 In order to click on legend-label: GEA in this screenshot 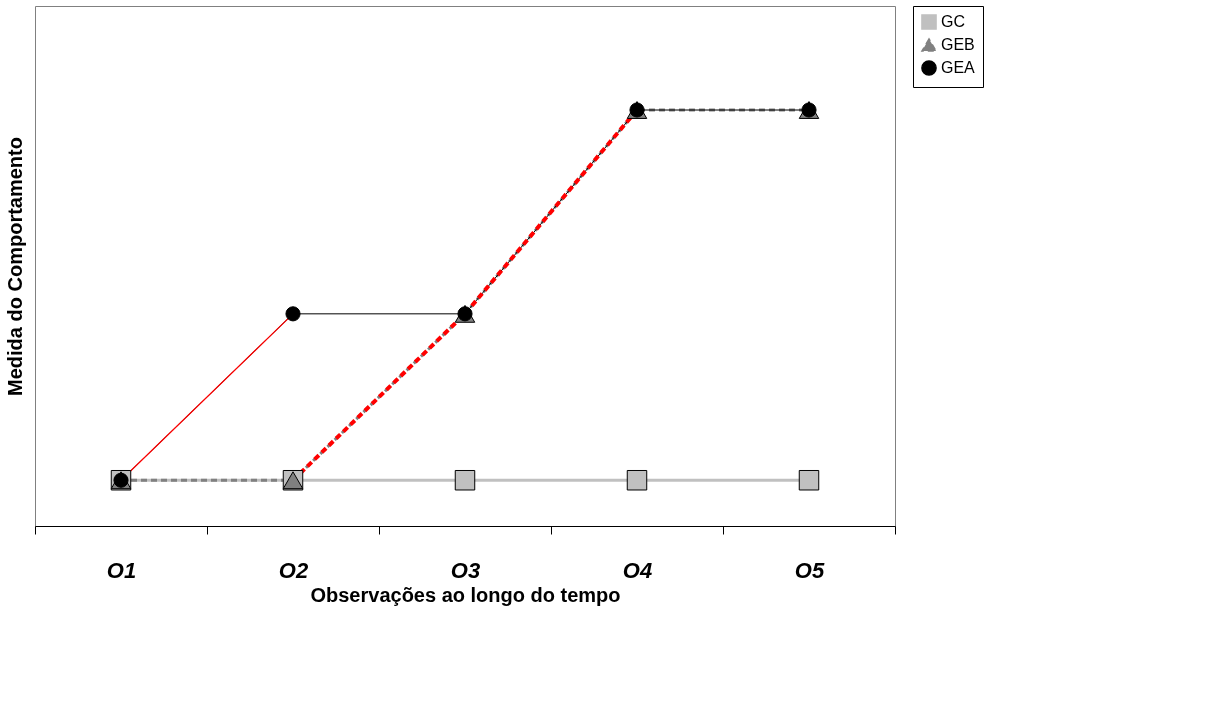, I will do `click(958, 67)`.